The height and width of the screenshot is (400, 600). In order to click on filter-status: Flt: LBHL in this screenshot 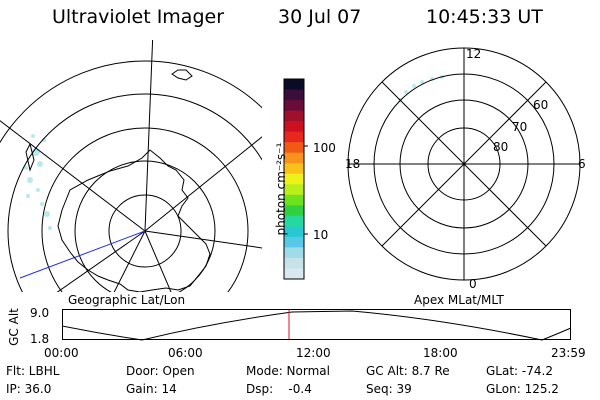, I will do `click(33, 371)`.